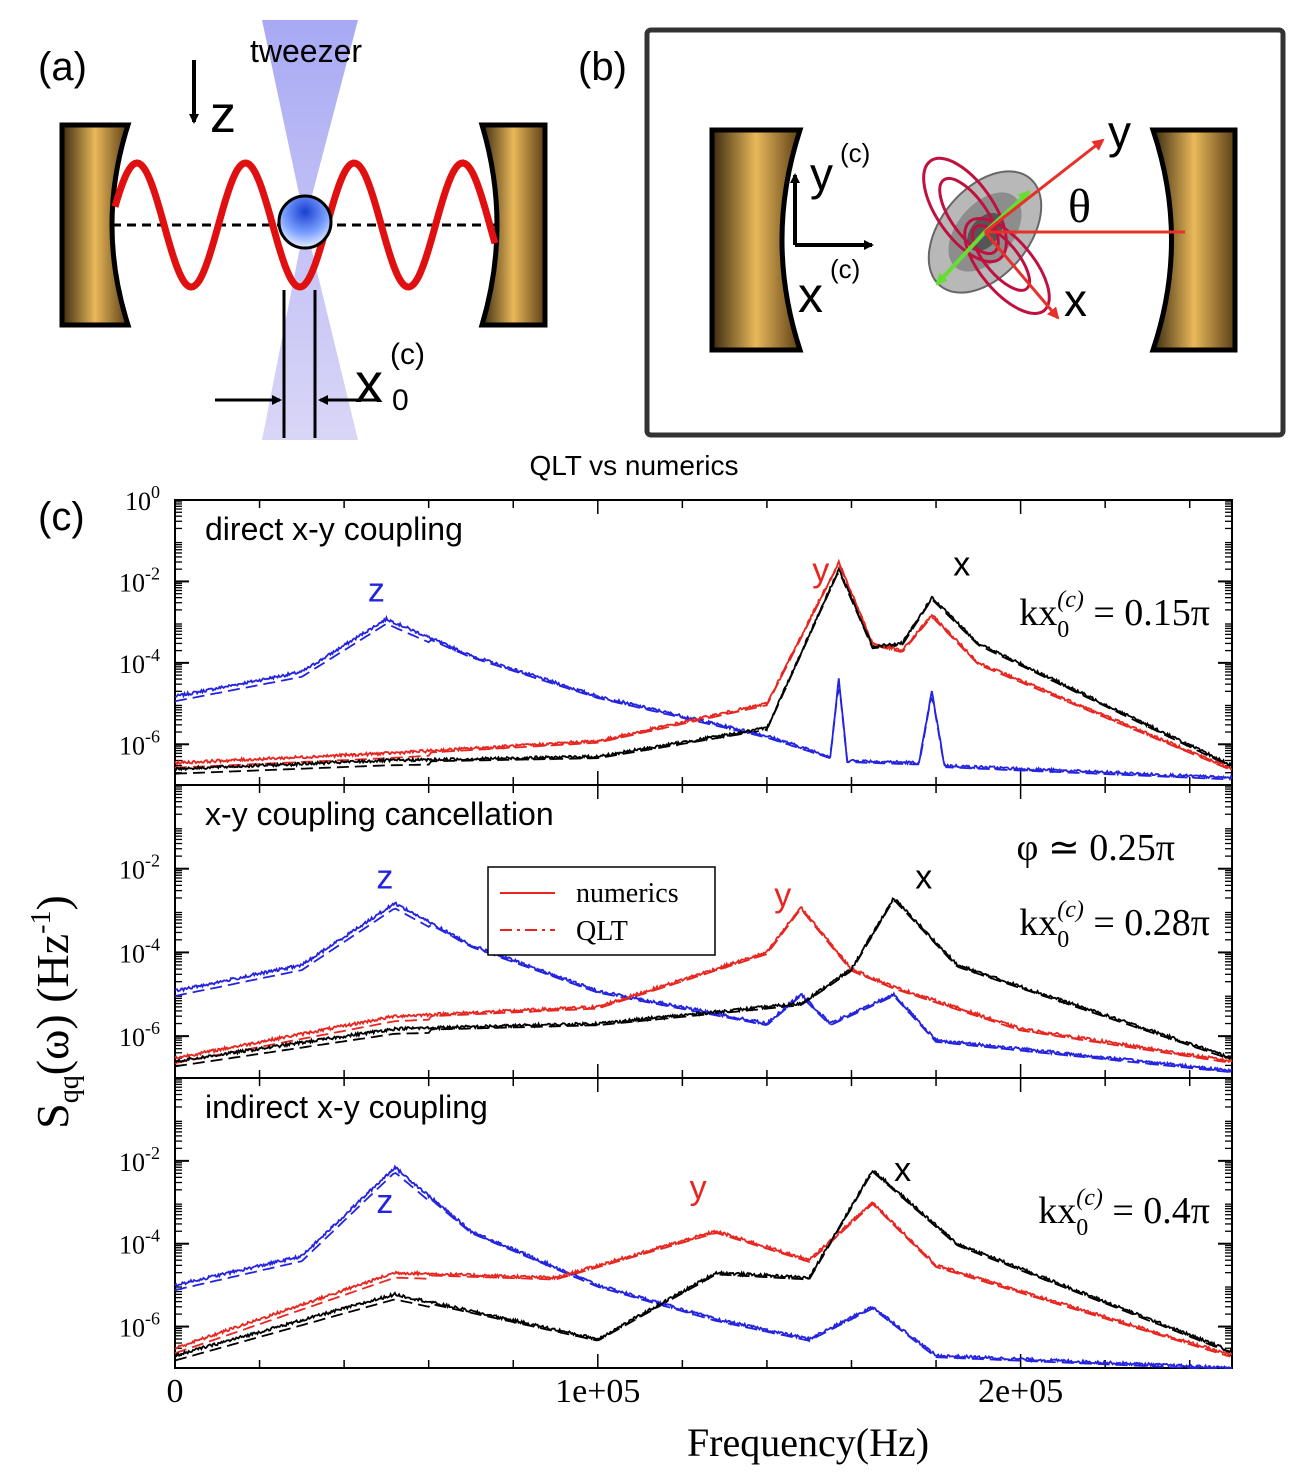 This screenshot has width=1292, height=1474. I want to click on legend-numerics: numerics, so click(627, 893).